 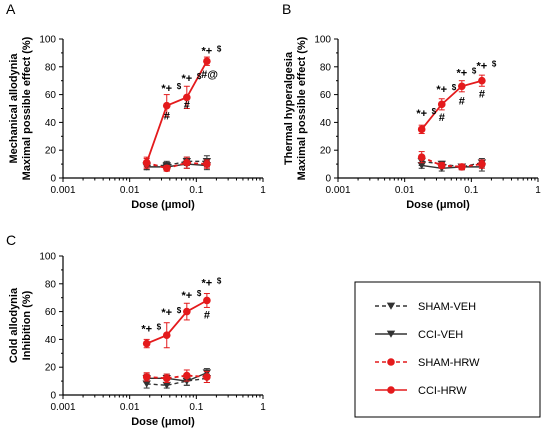 What do you see at coordinates (447, 307) in the screenshot?
I see `legend-label: SHAM-VEH` at bounding box center [447, 307].